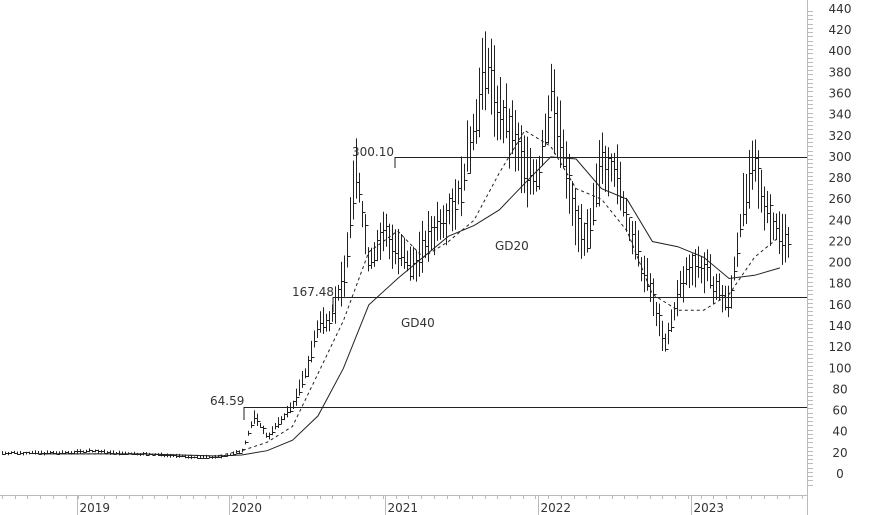  What do you see at coordinates (840, 157) in the screenshot?
I see `y-tick-label: 300` at bounding box center [840, 157].